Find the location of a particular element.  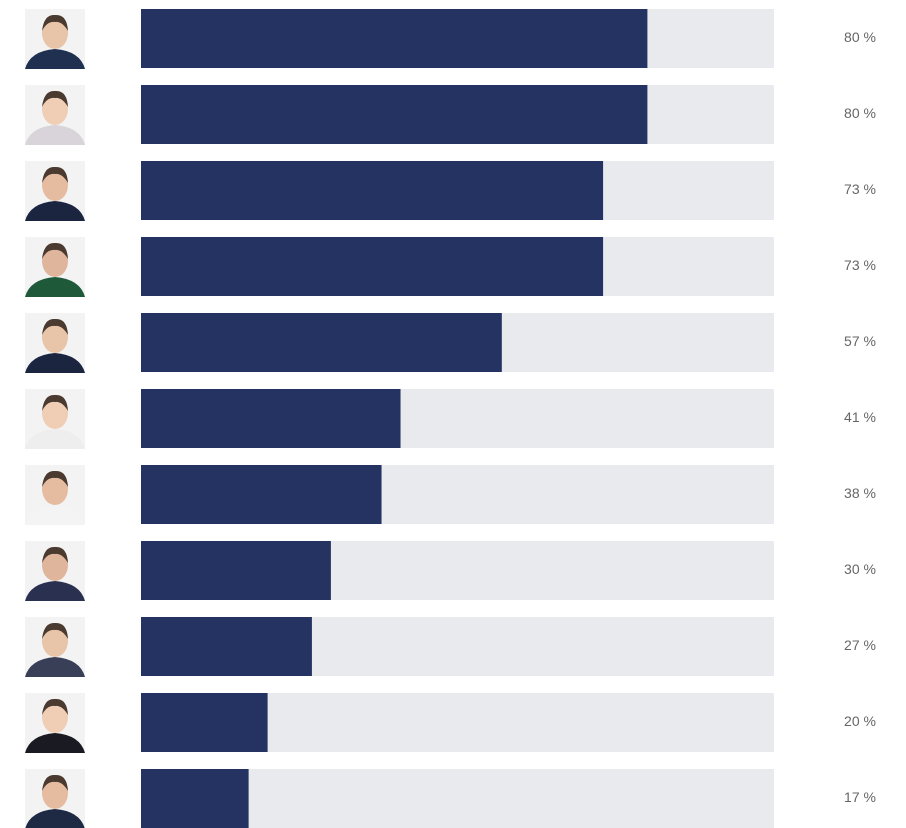

value-label: 17 % is located at coordinates (860, 797).